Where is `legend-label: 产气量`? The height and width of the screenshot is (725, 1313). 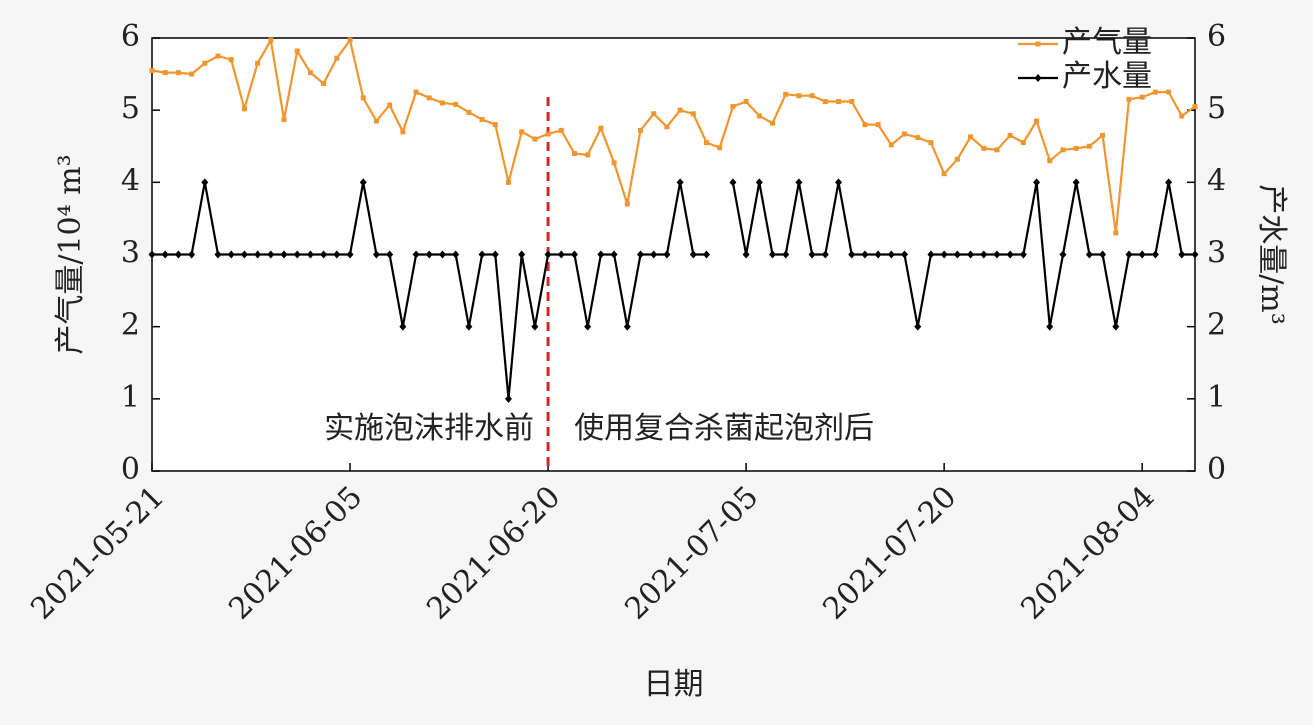
legend-label: 产气量 is located at coordinates (1107, 42).